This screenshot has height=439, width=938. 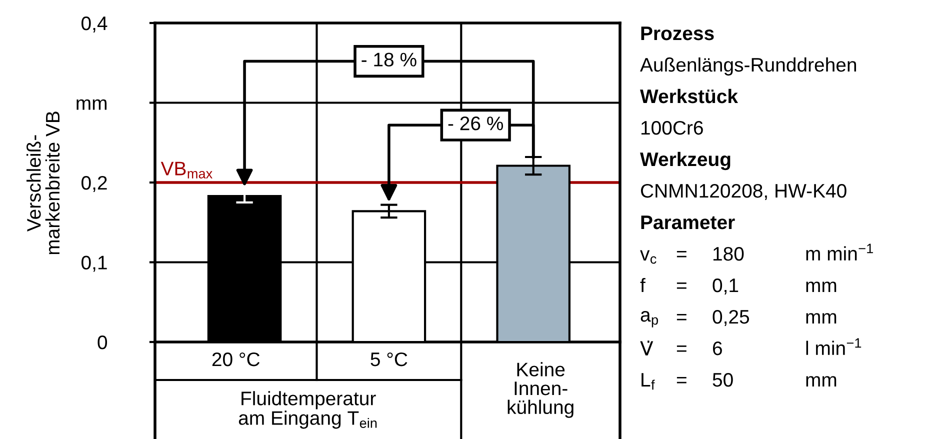 I want to click on text: Prozess, so click(x=677, y=33).